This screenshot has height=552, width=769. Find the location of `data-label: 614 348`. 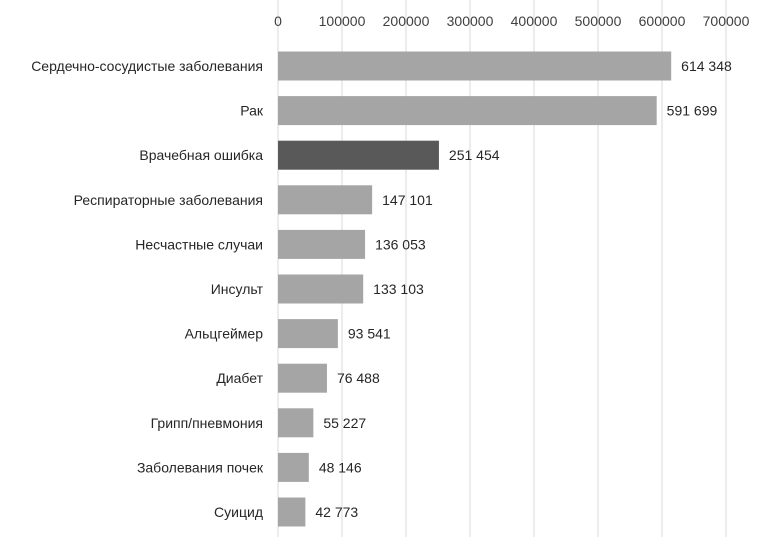

data-label: 614 348 is located at coordinates (706, 66).